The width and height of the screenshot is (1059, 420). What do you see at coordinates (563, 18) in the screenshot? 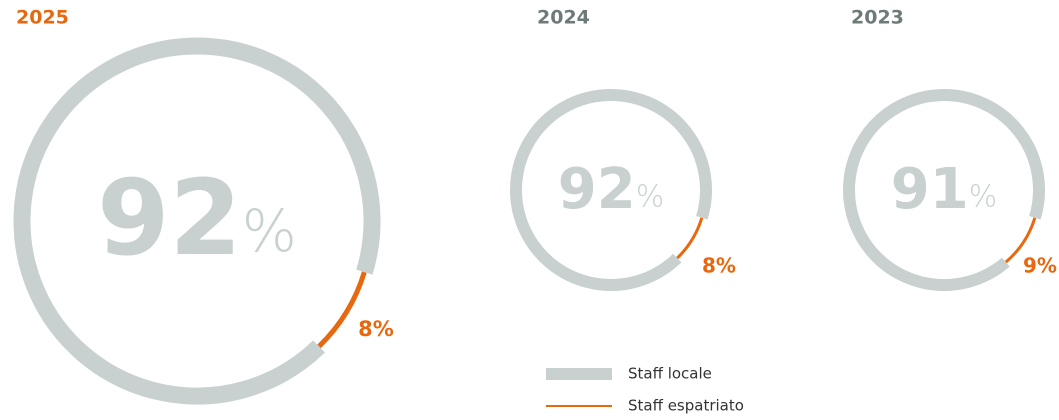
I see `chart-title: 2024` at bounding box center [563, 18].